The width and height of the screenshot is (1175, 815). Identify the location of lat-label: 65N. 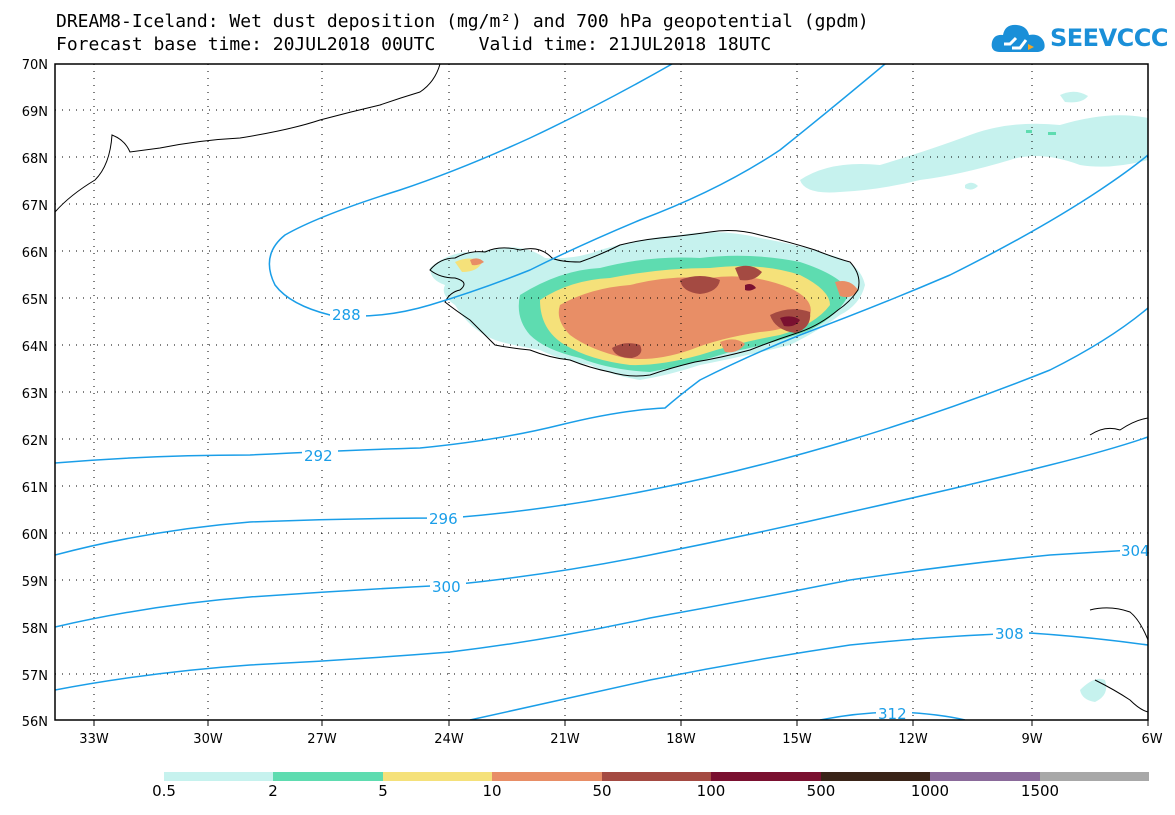
(35, 300).